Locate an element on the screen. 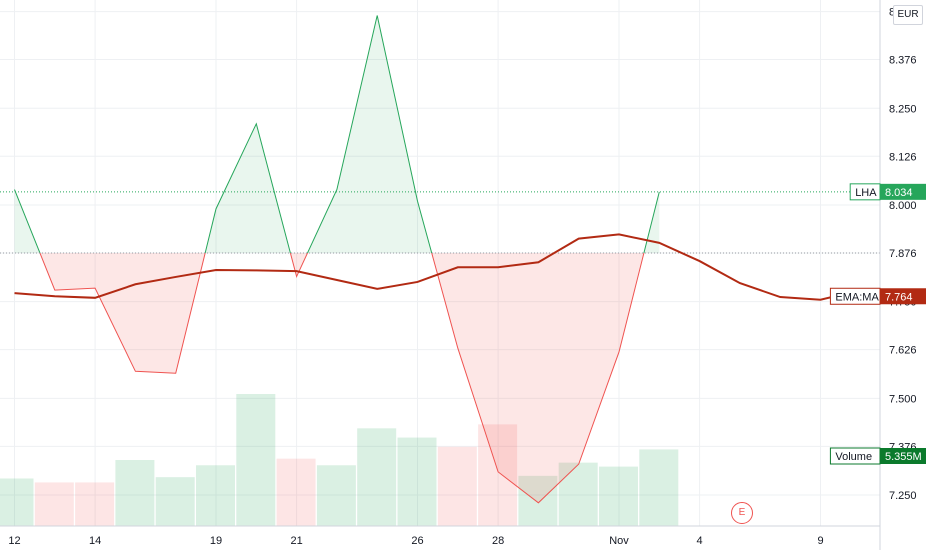  lha-price-label-name: LHA is located at coordinates (866, 193).